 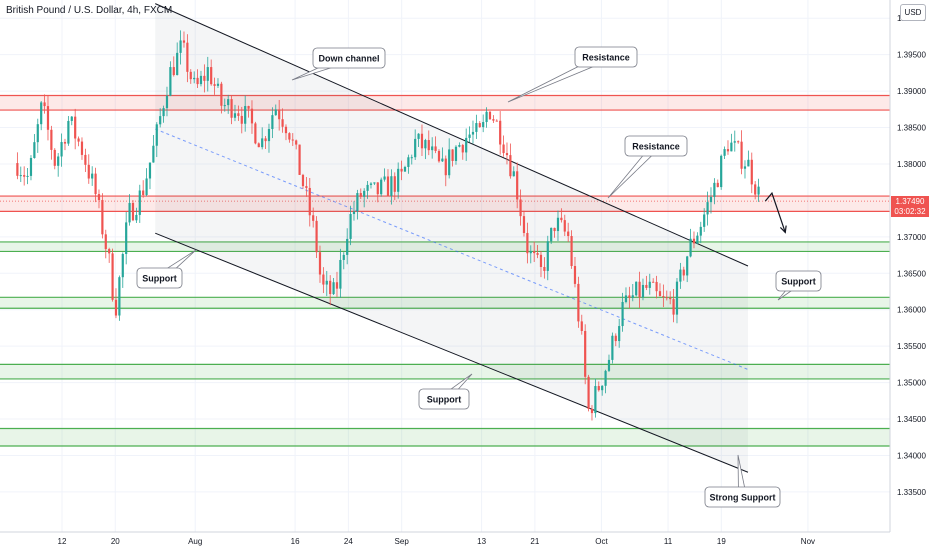 What do you see at coordinates (534, 541) in the screenshot?
I see `time-tick-label: 21` at bounding box center [534, 541].